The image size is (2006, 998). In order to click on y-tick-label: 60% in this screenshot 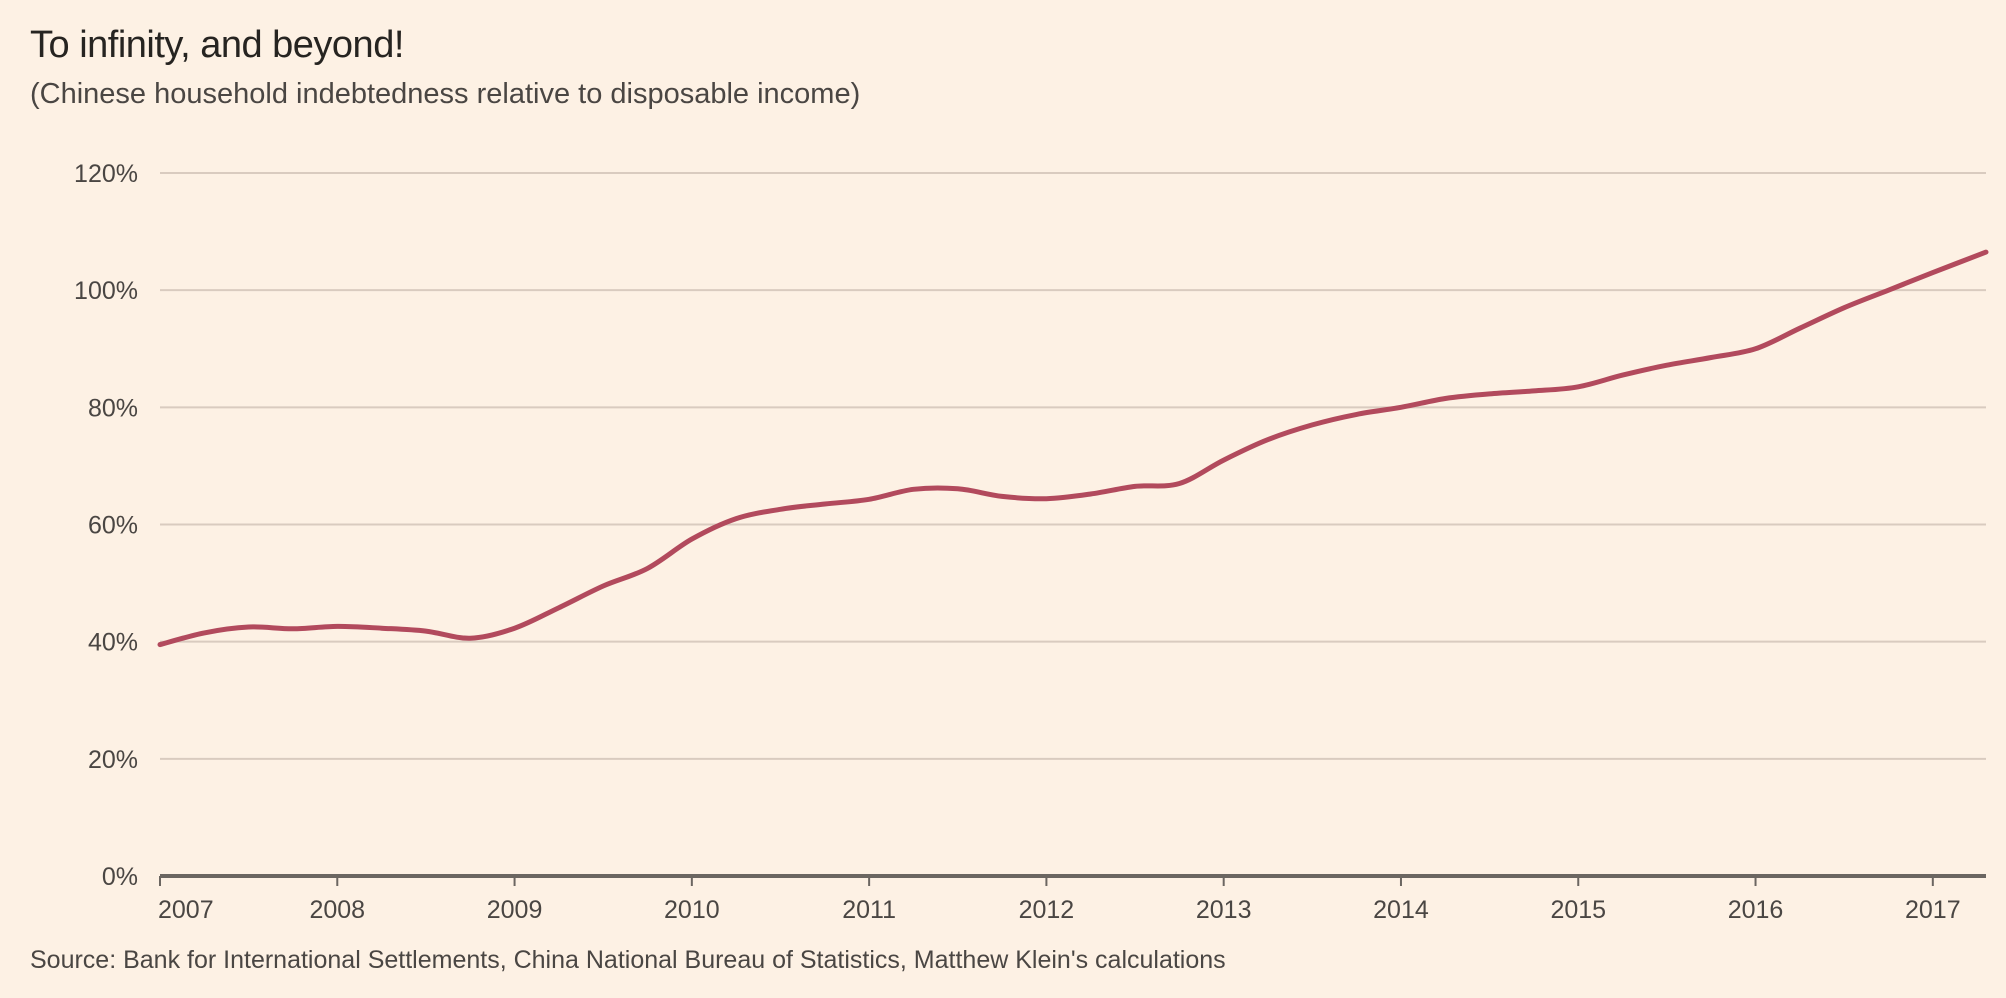, I will do `click(113, 526)`.